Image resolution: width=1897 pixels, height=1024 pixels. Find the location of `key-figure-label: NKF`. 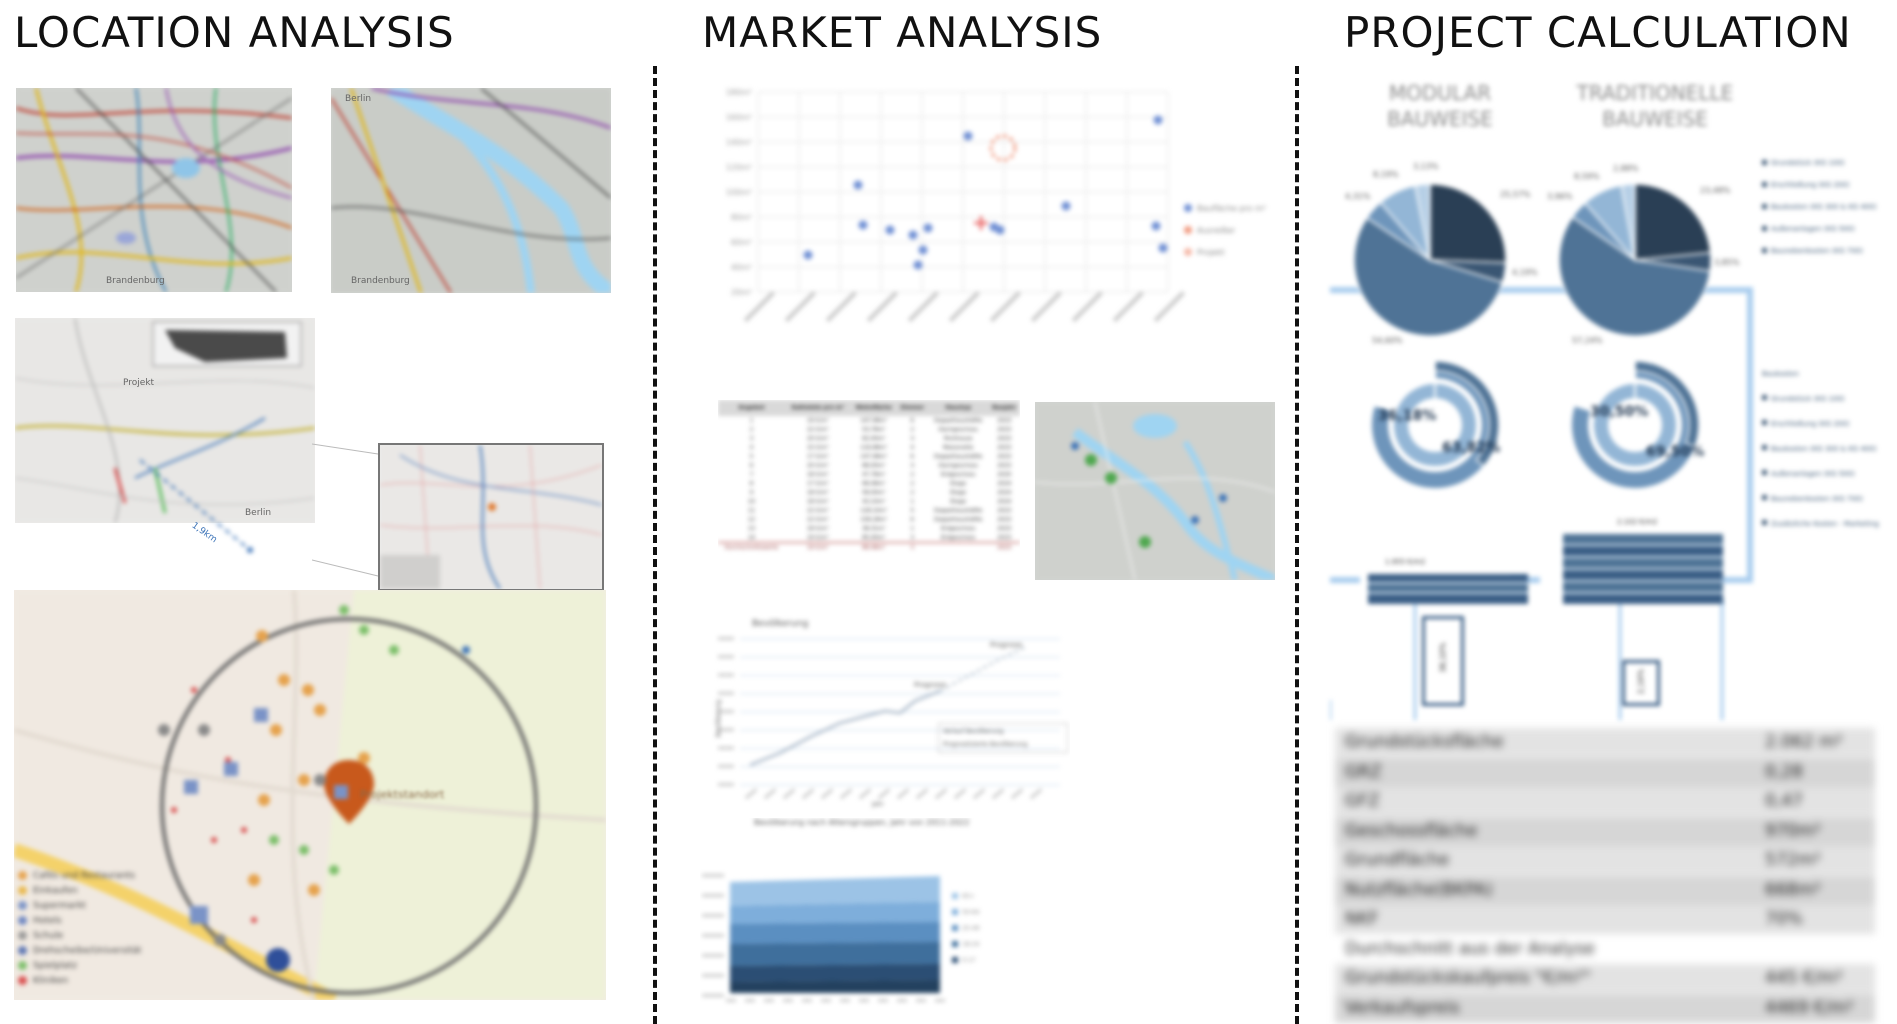

key-figure-label: NKF is located at coordinates (1362, 919).